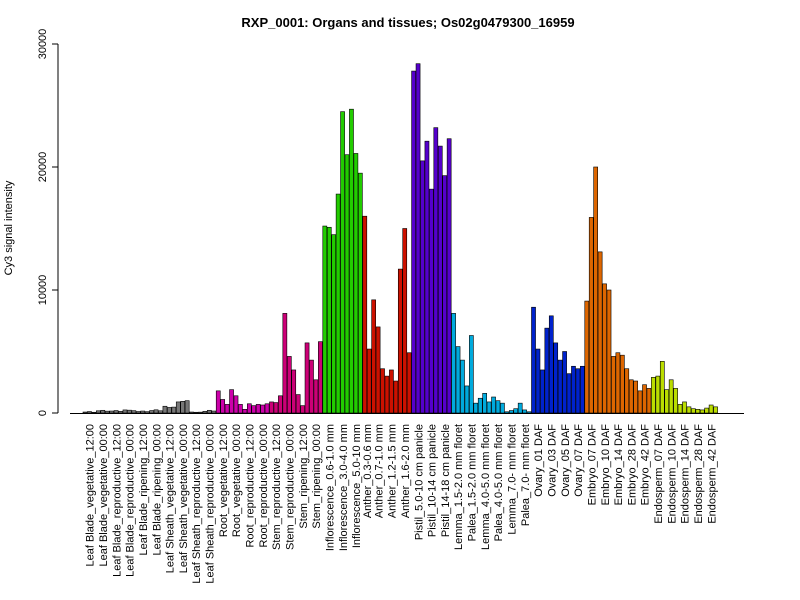 The height and width of the screenshot is (600, 800). What do you see at coordinates (632, 465) in the screenshot?
I see `x-tick-label: Embryo_28 DAF` at bounding box center [632, 465].